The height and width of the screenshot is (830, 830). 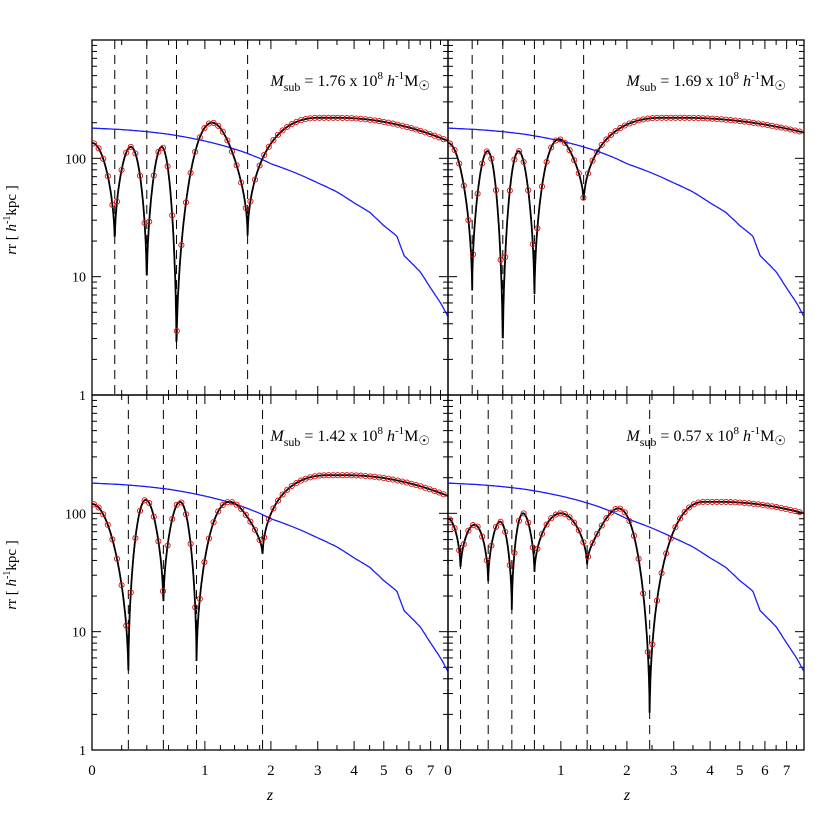 I want to click on svg-text: rr [ h-1kpc ], so click(x=11, y=575).